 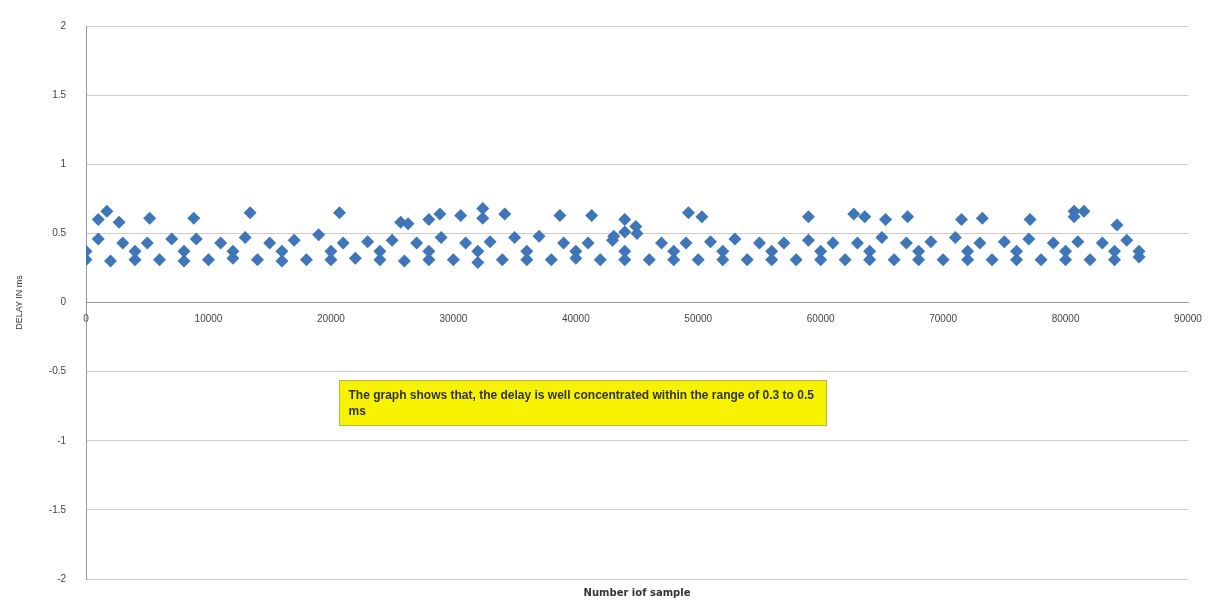 What do you see at coordinates (576, 319) in the screenshot?
I see `x-tick-label: 40000` at bounding box center [576, 319].